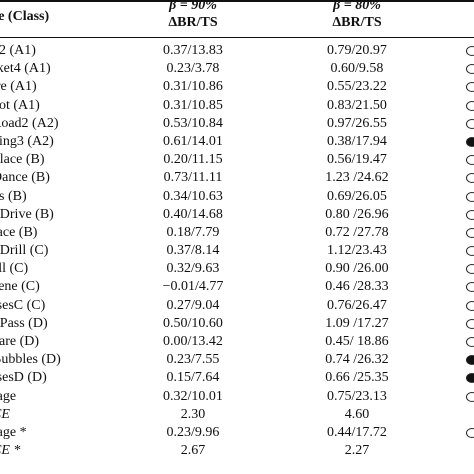  What do you see at coordinates (237, 142) in the screenshot?
I see `table-row: ning3 (A2) 0.61/14.01 0.38/17.94` at bounding box center [237, 142].